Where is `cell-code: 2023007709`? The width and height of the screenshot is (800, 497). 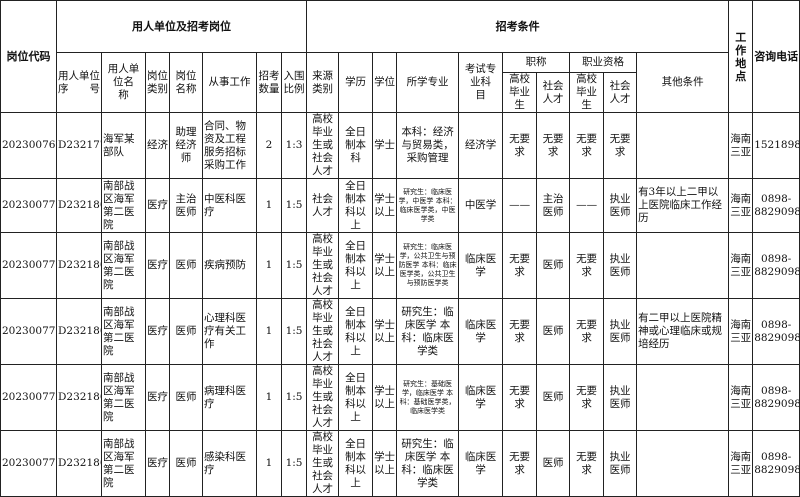 cell-code: 2023007709 is located at coordinates (28, 205).